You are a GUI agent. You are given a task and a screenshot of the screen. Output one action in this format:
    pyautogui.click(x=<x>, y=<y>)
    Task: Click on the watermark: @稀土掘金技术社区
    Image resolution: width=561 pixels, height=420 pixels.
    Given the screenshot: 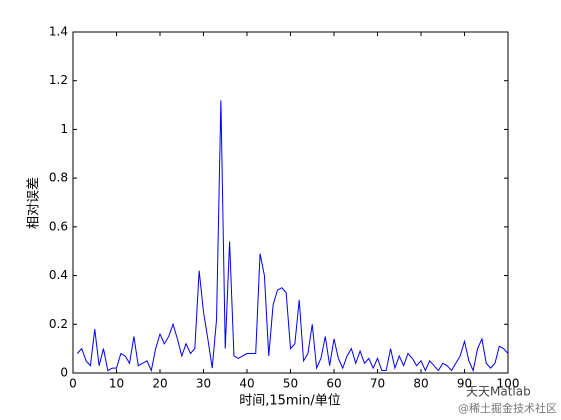 What is the action you would take?
    pyautogui.click(x=507, y=408)
    